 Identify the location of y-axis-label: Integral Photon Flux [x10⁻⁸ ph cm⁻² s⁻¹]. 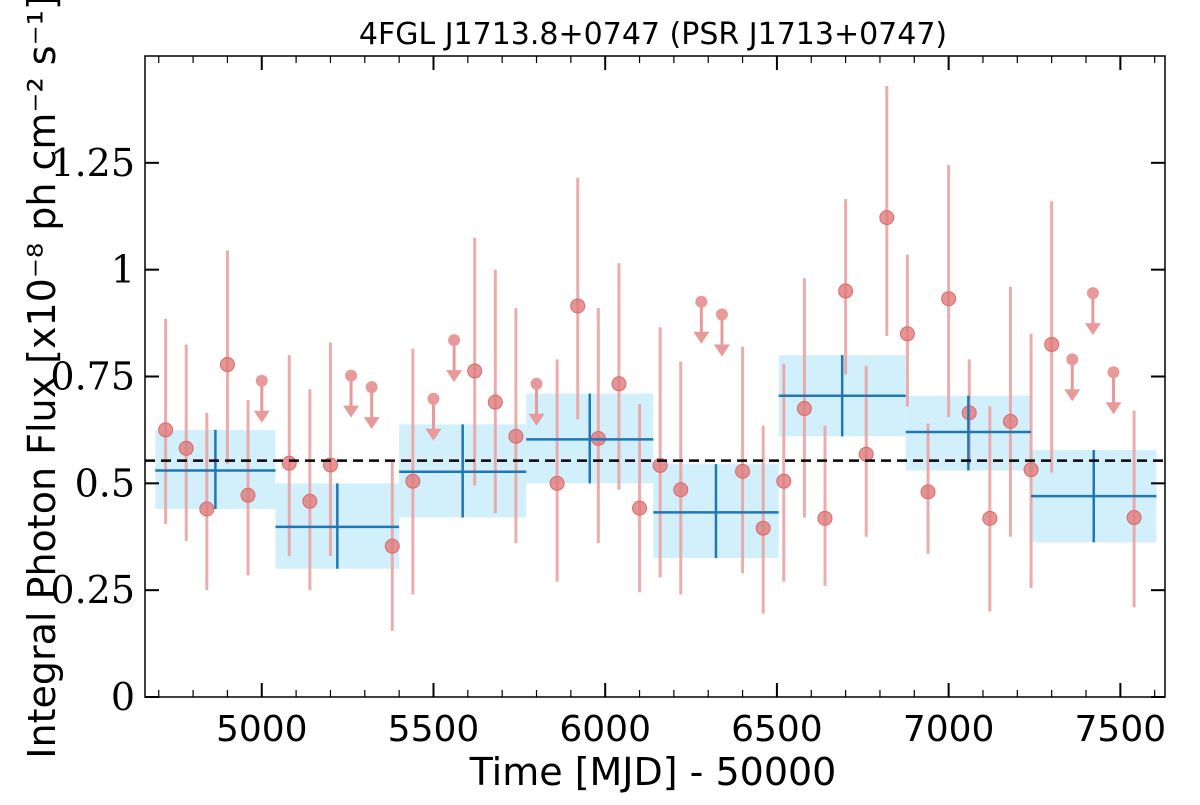
(42, 379).